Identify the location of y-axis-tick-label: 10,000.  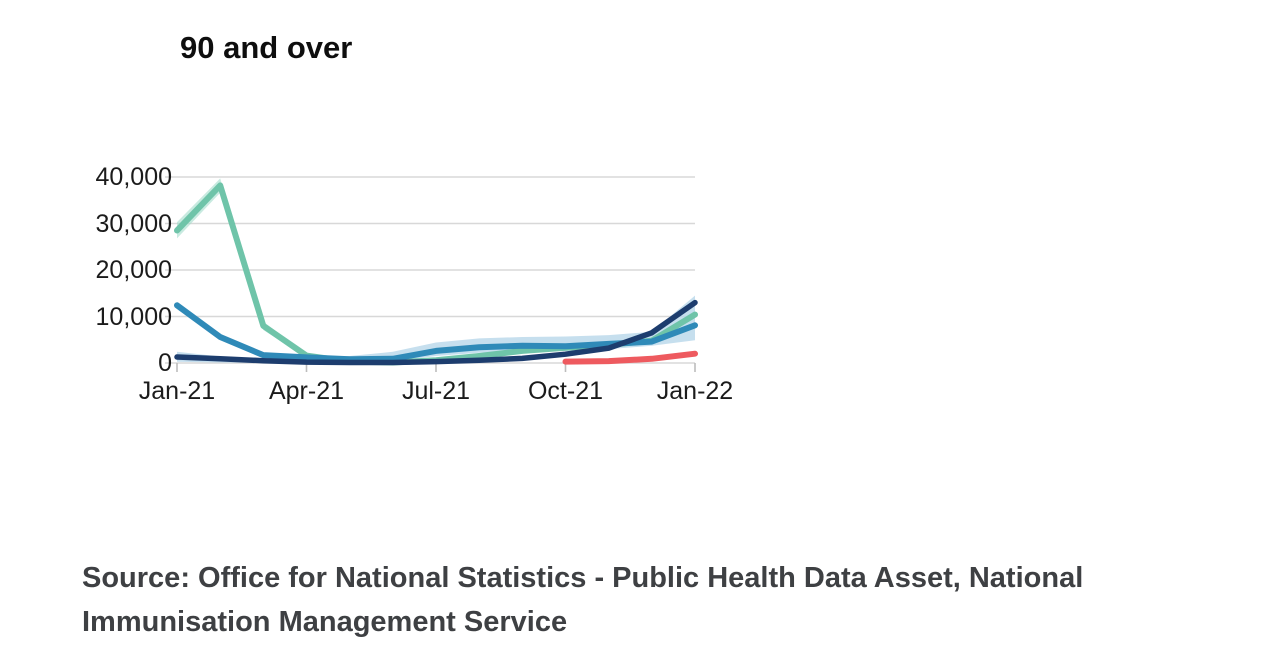
(133, 316).